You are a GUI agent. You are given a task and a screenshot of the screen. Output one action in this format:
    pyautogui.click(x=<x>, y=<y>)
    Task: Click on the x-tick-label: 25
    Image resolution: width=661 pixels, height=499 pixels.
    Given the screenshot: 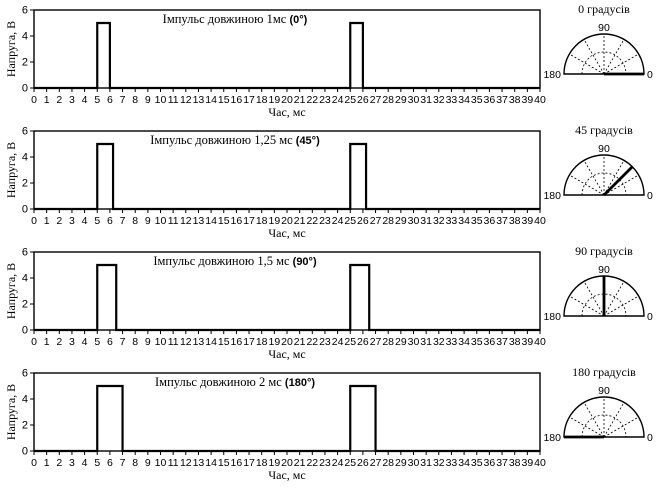 What is the action you would take?
    pyautogui.click(x=350, y=342)
    